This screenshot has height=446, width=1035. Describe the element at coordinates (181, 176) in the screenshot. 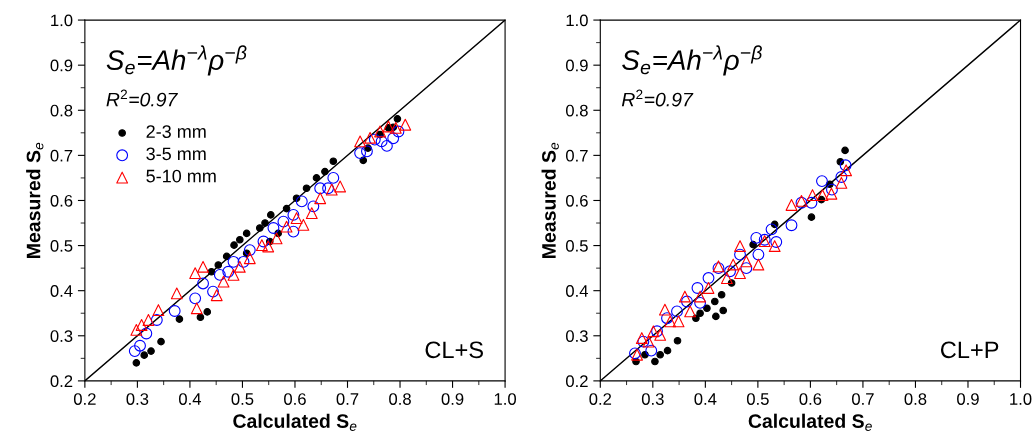

I see `legend-label: 5-10 mm` at that location.